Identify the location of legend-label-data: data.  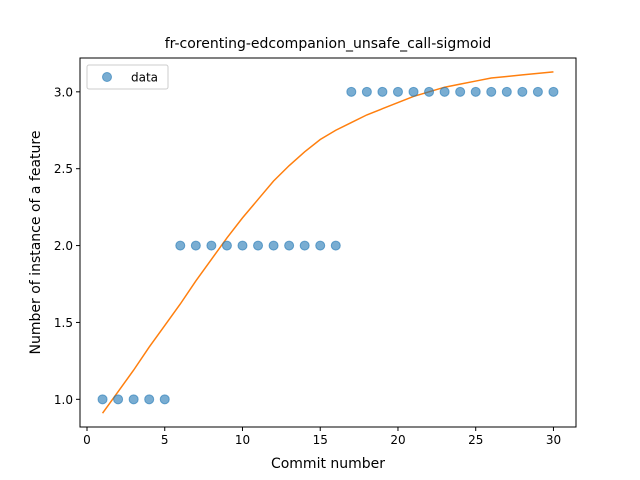
(144, 78).